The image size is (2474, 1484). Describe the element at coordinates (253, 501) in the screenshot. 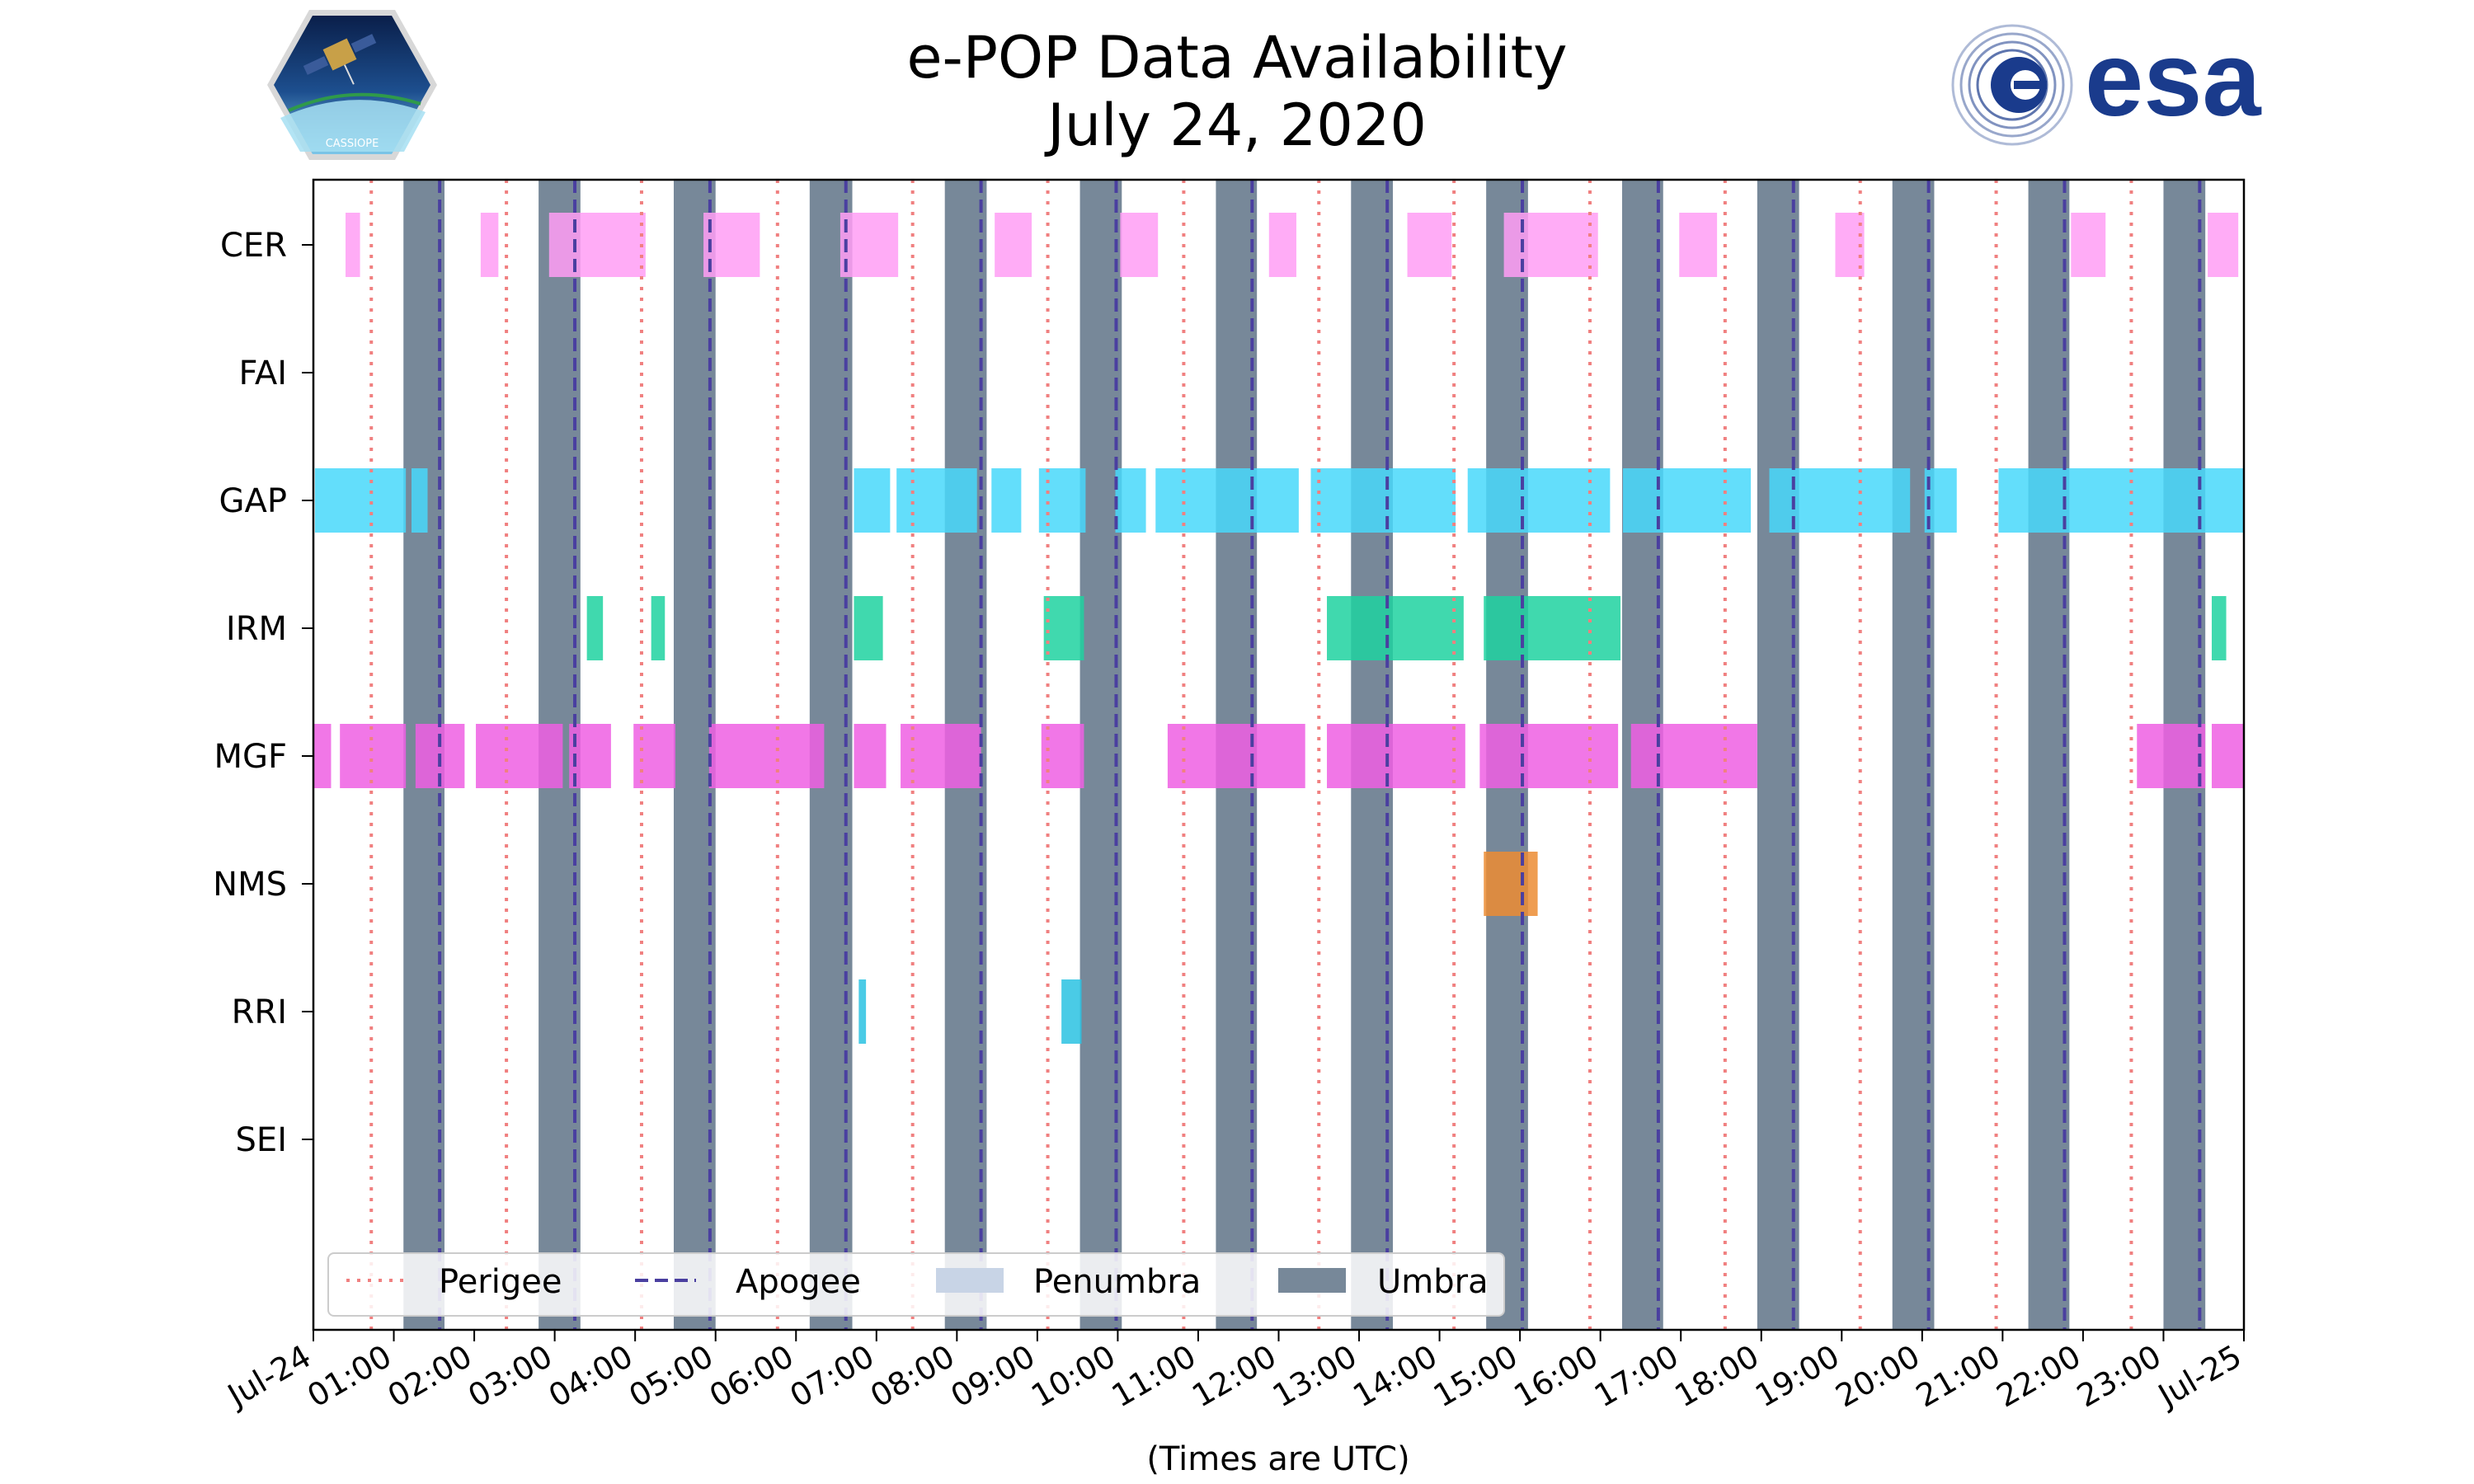

I see `y-tick-label: GAP` at that location.